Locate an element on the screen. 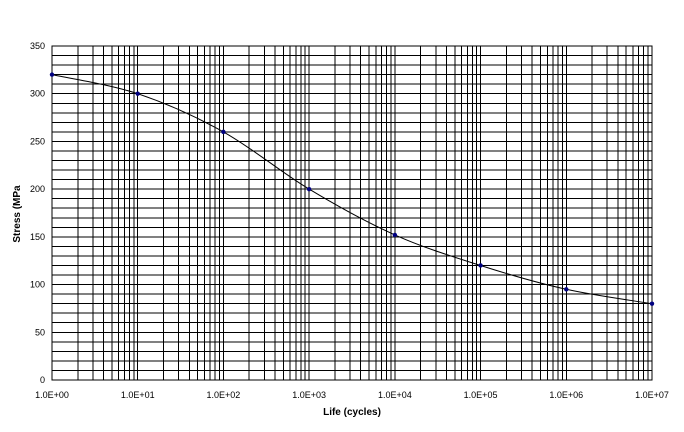  y-tick-label: 300 is located at coordinates (37, 94).